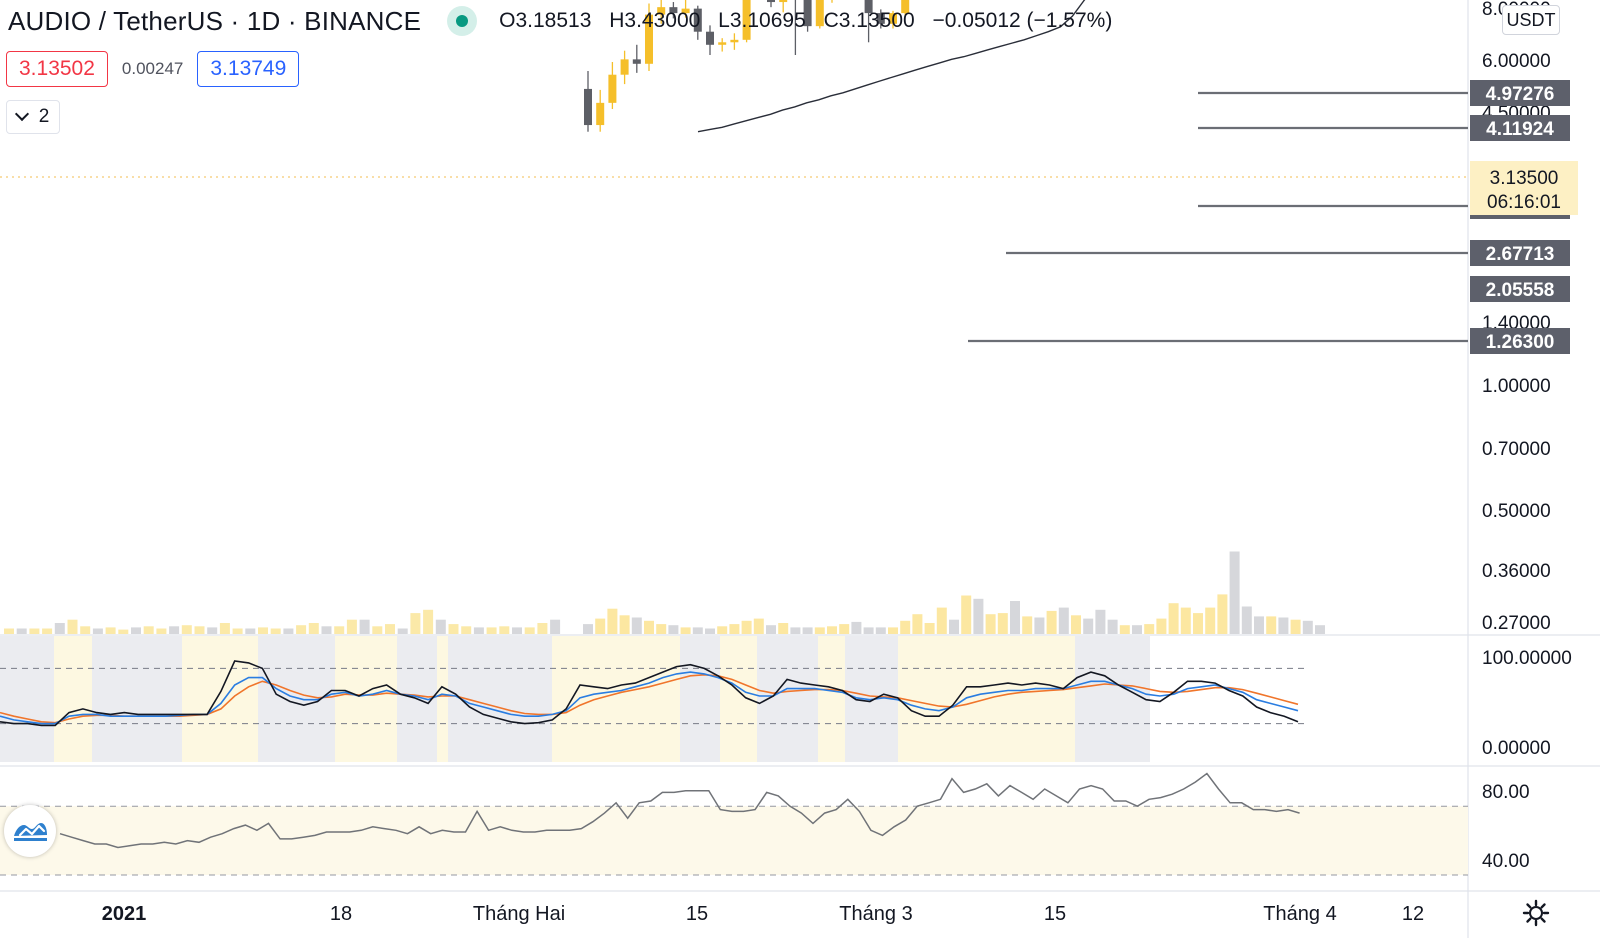  I want to click on collapse-indicators-button: 2, so click(33, 117).